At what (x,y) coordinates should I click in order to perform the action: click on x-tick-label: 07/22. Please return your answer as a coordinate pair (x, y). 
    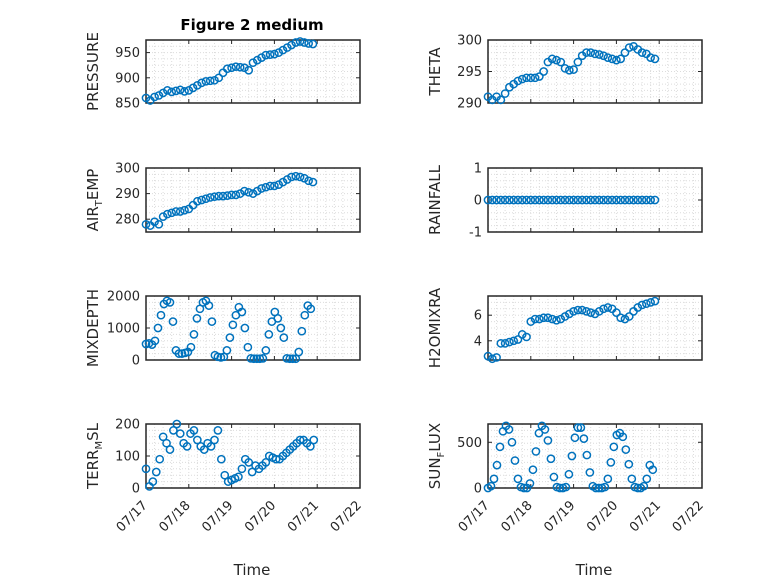
    Looking at the image, I should click on (688, 516).